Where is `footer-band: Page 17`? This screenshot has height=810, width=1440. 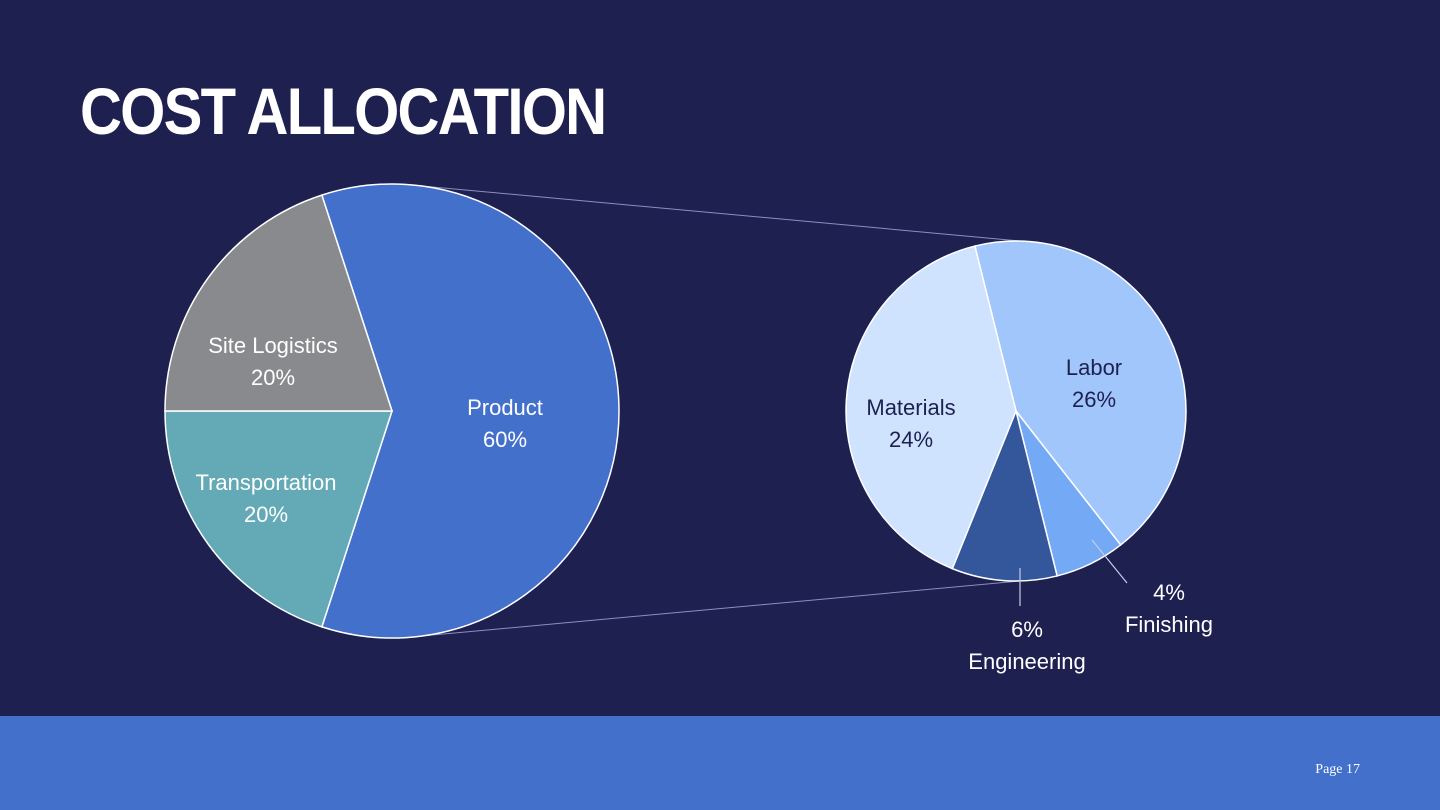
footer-band: Page 17 is located at coordinates (720, 763).